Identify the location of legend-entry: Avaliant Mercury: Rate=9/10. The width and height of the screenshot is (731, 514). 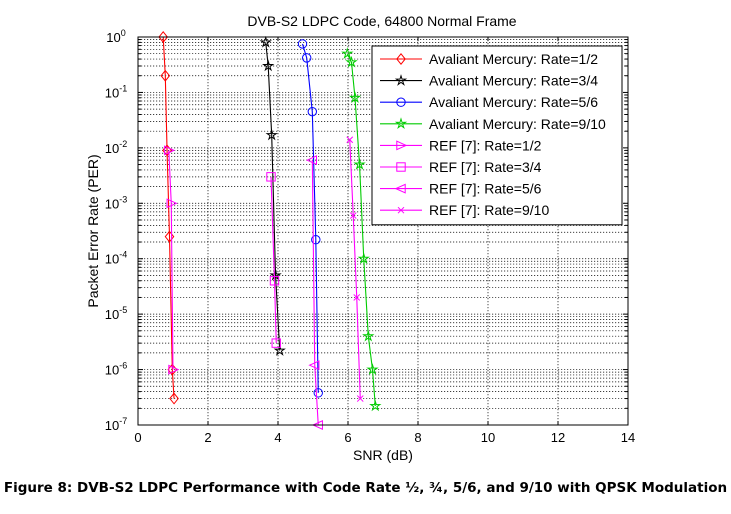
(493, 124).